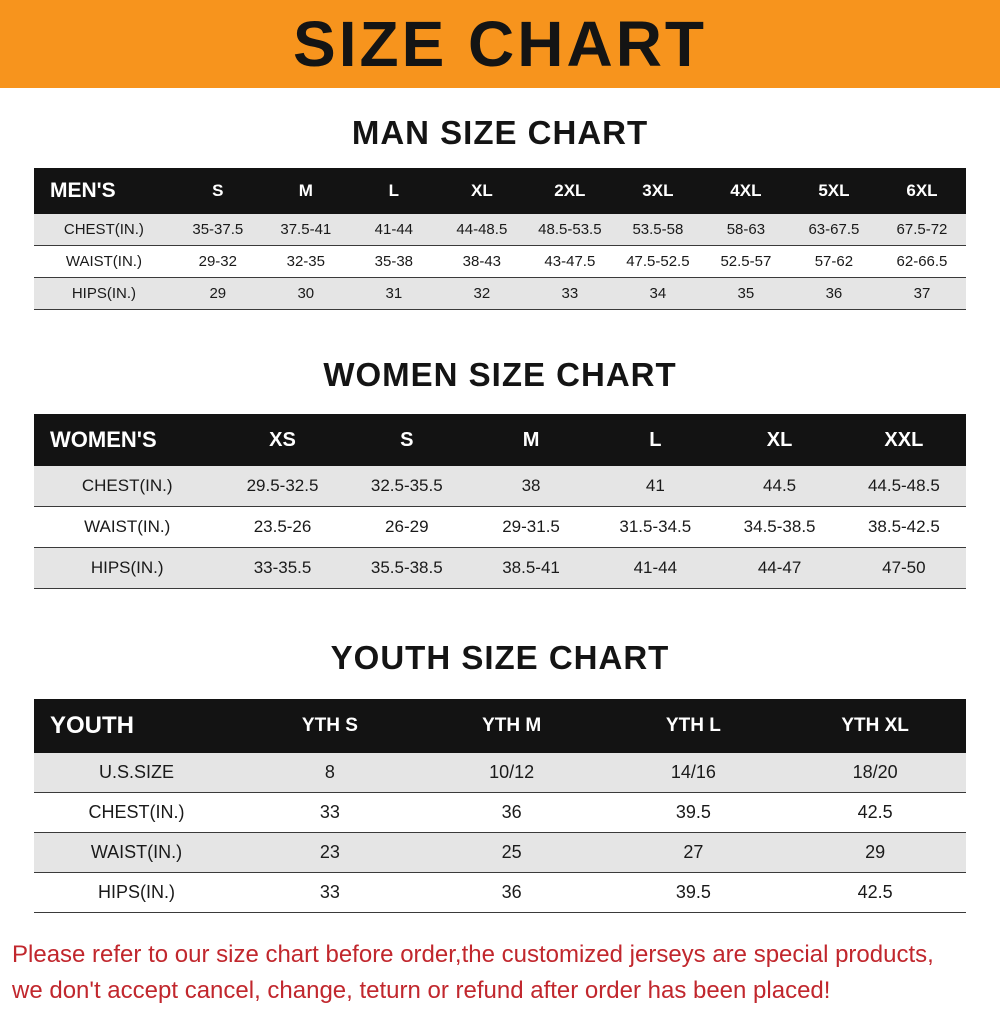 The width and height of the screenshot is (1000, 1009). I want to click on size-value-cell: 14/16, so click(693, 772).